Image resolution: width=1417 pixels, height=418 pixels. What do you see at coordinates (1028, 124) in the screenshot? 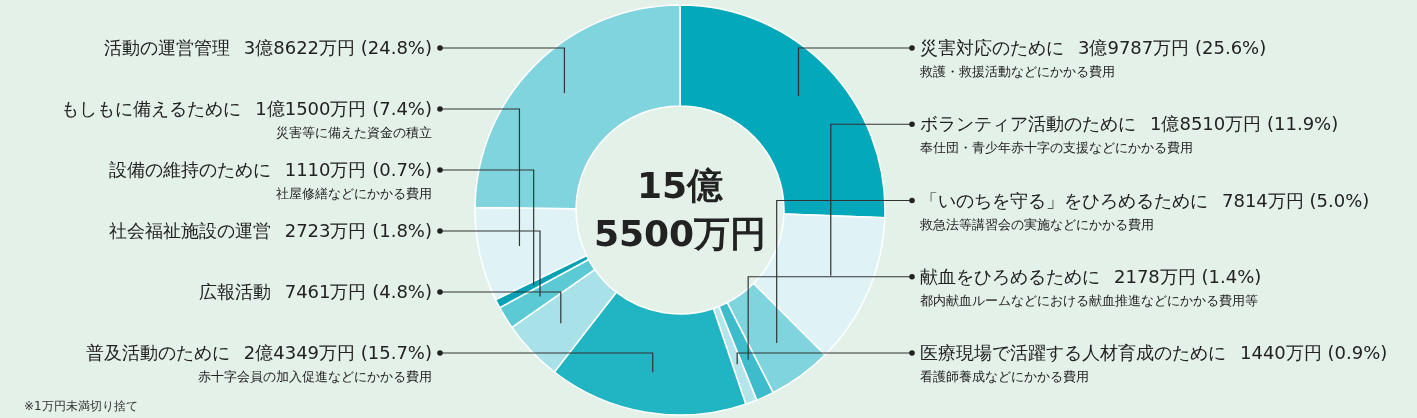
I see `slice-label: ボランティア活動のために` at bounding box center [1028, 124].